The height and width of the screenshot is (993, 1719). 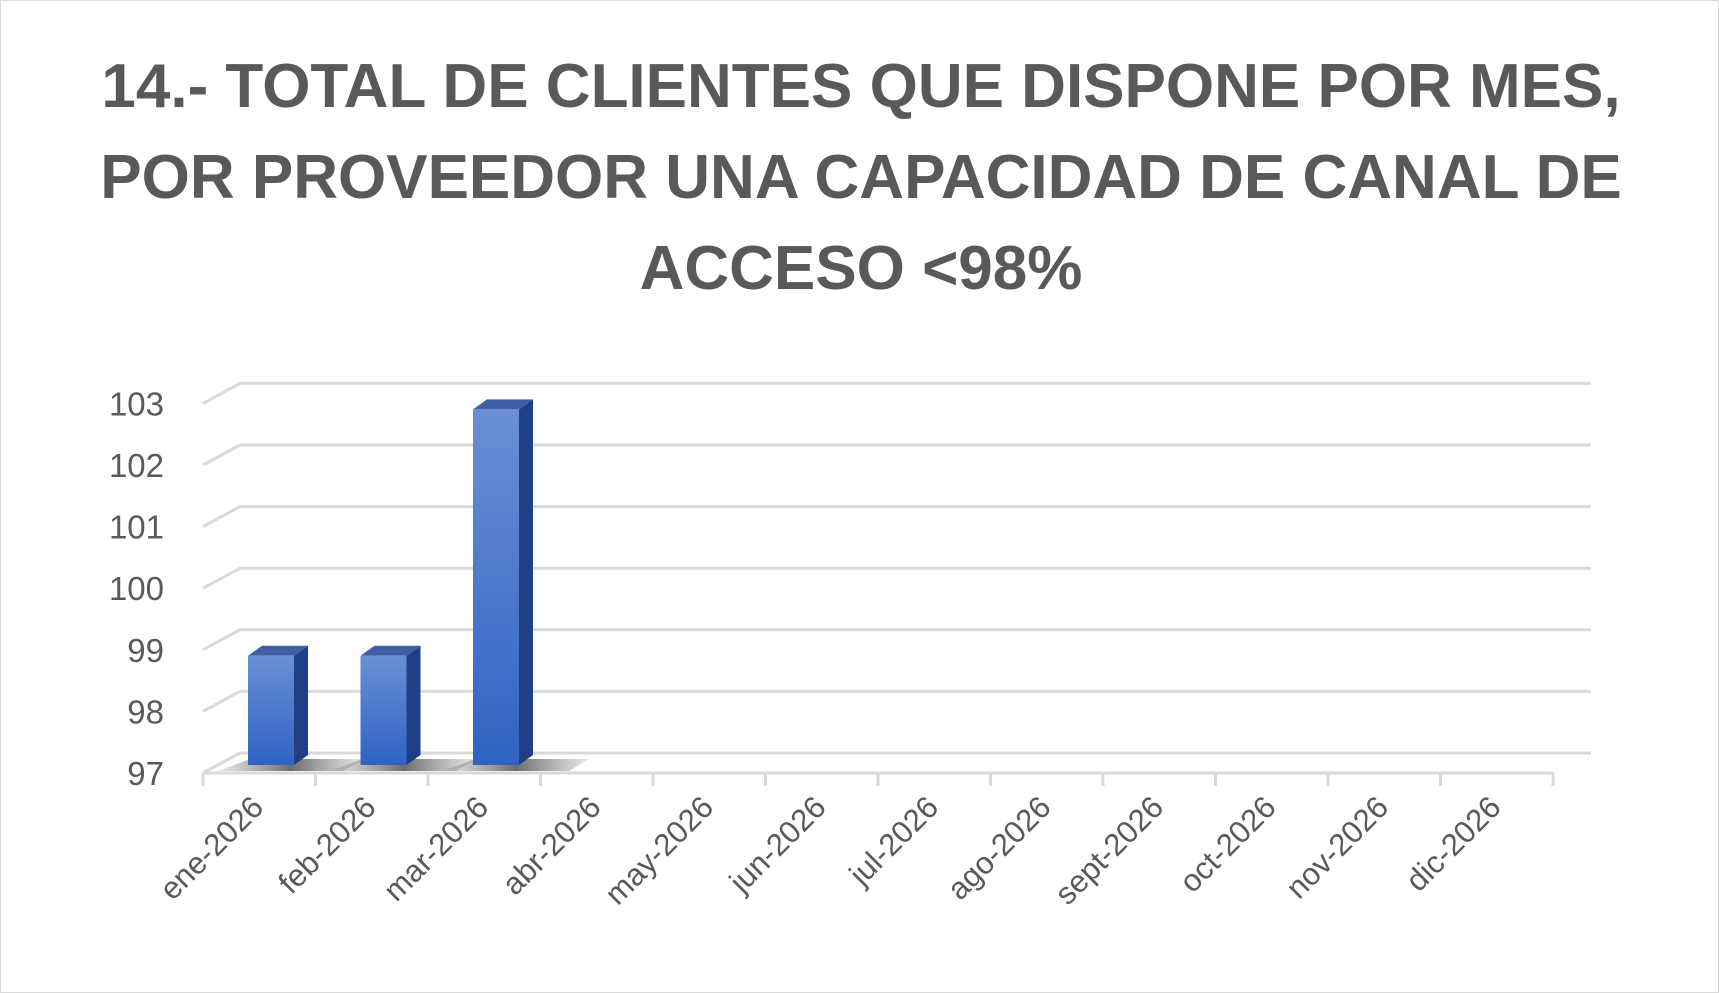 What do you see at coordinates (1337, 847) in the screenshot?
I see `x-tick-label: nov-2026` at bounding box center [1337, 847].